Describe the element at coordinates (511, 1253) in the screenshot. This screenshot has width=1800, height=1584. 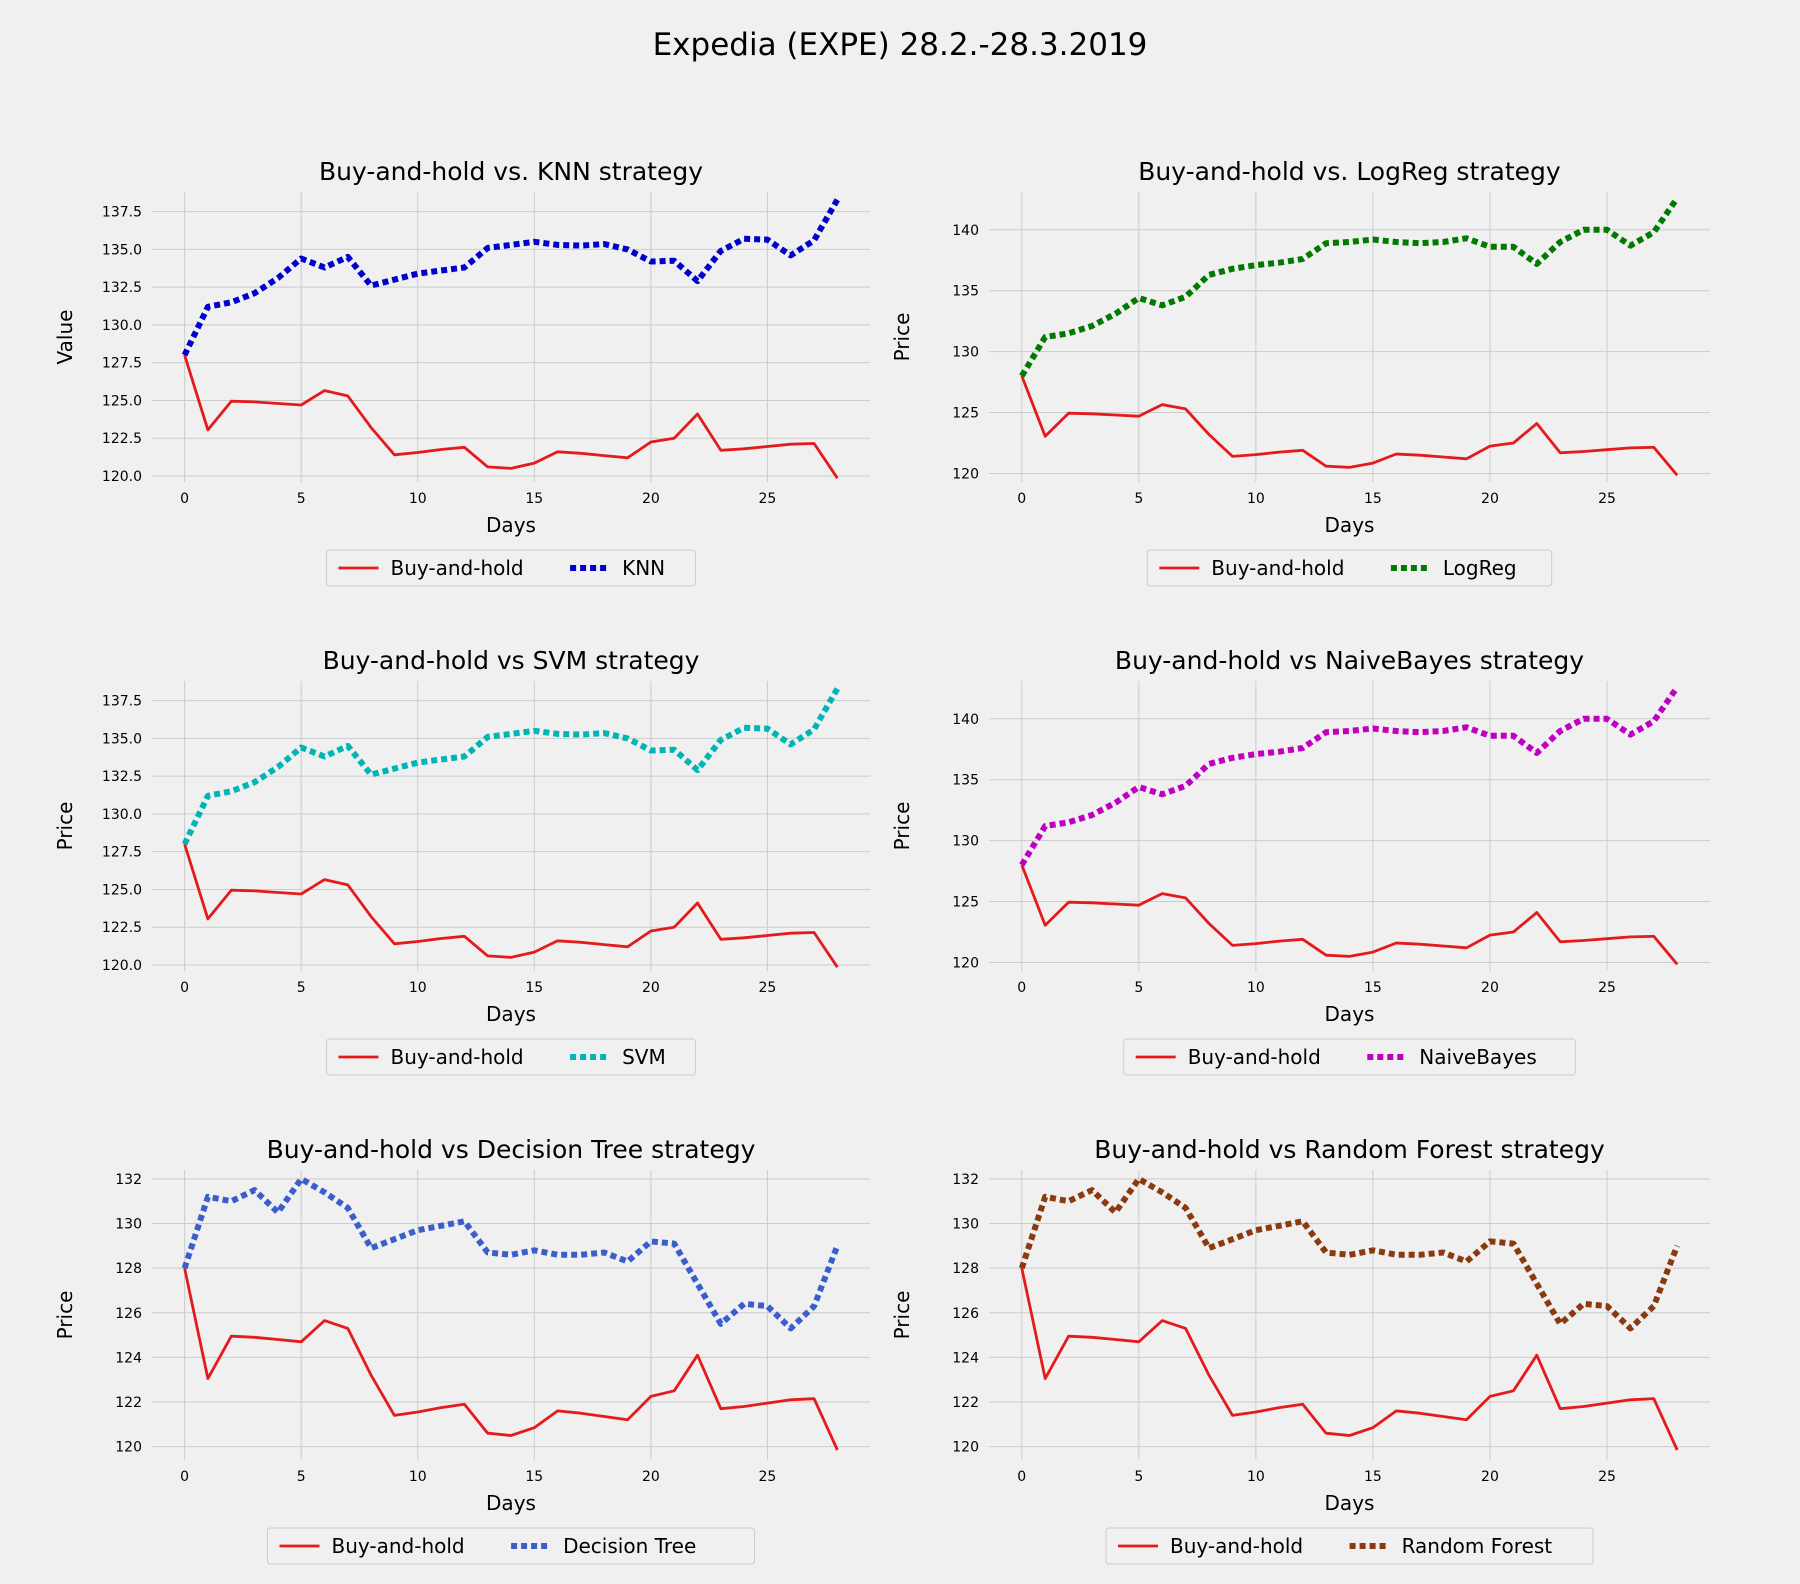
I see `series-line-decision-tree` at that location.